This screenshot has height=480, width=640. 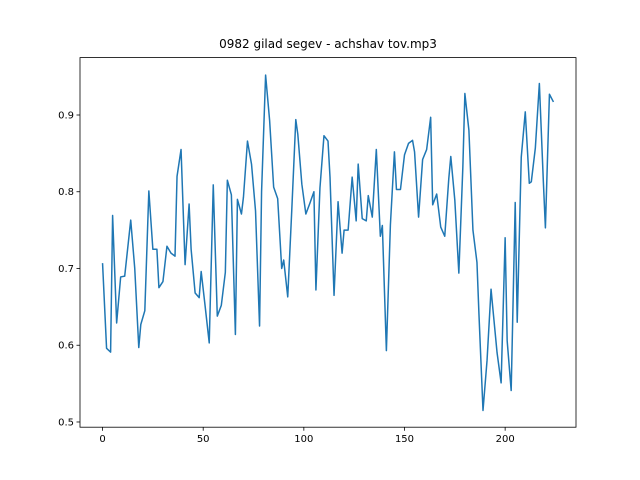 I want to click on x-tick-label: 200, so click(x=505, y=439).